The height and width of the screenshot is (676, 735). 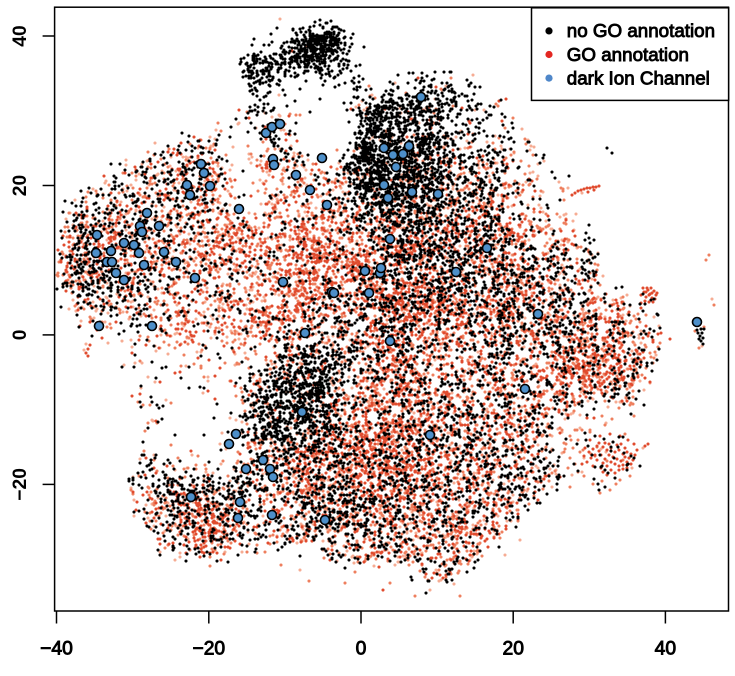 What do you see at coordinates (641, 30) in the screenshot?
I see `svg-text: no GO annotation` at bounding box center [641, 30].